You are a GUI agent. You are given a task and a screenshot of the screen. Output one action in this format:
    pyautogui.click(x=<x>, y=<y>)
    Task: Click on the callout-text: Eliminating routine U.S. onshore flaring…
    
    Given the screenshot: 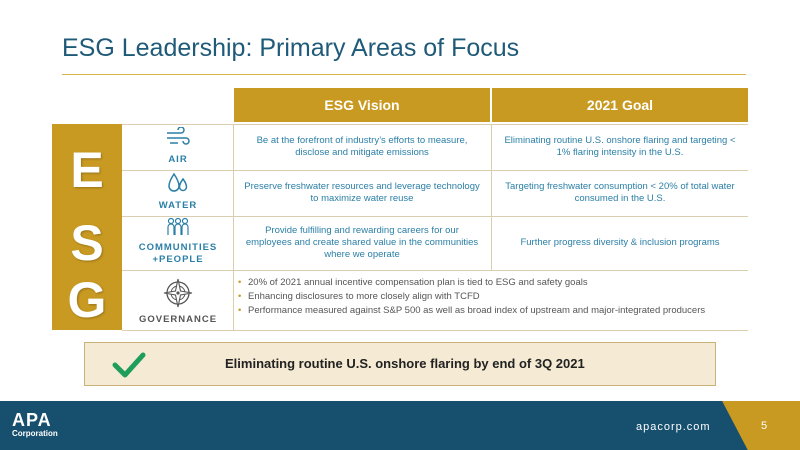 What is the action you would take?
    pyautogui.click(x=405, y=363)
    